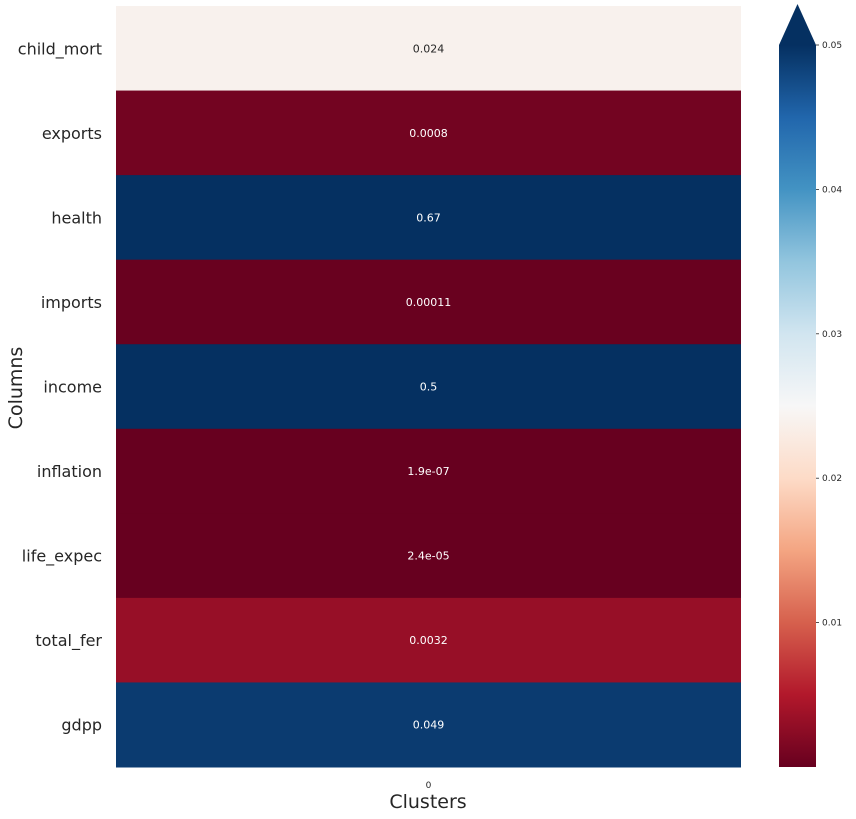 Image resolution: width=856 pixels, height=819 pixels. Describe the element at coordinates (832, 479) in the screenshot. I see `colorbar-tick-label: 0.02` at that location.